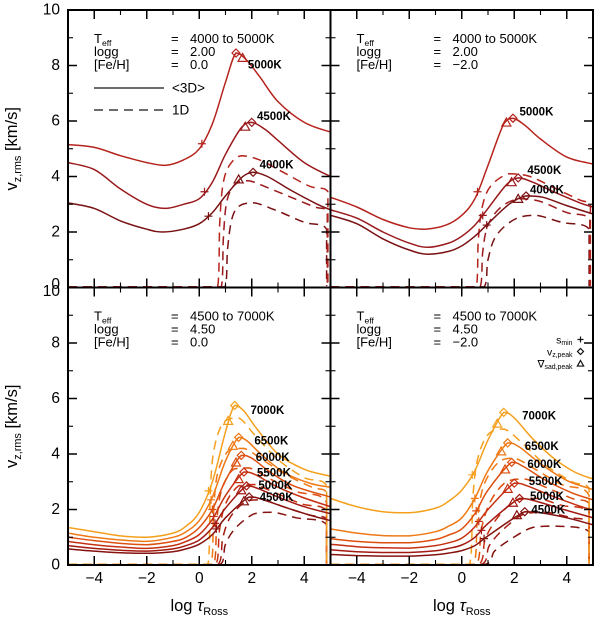  Describe the element at coordinates (239, 178) in the screenshot. I see `gradpeak-marker-top-left-4000K` at that location.